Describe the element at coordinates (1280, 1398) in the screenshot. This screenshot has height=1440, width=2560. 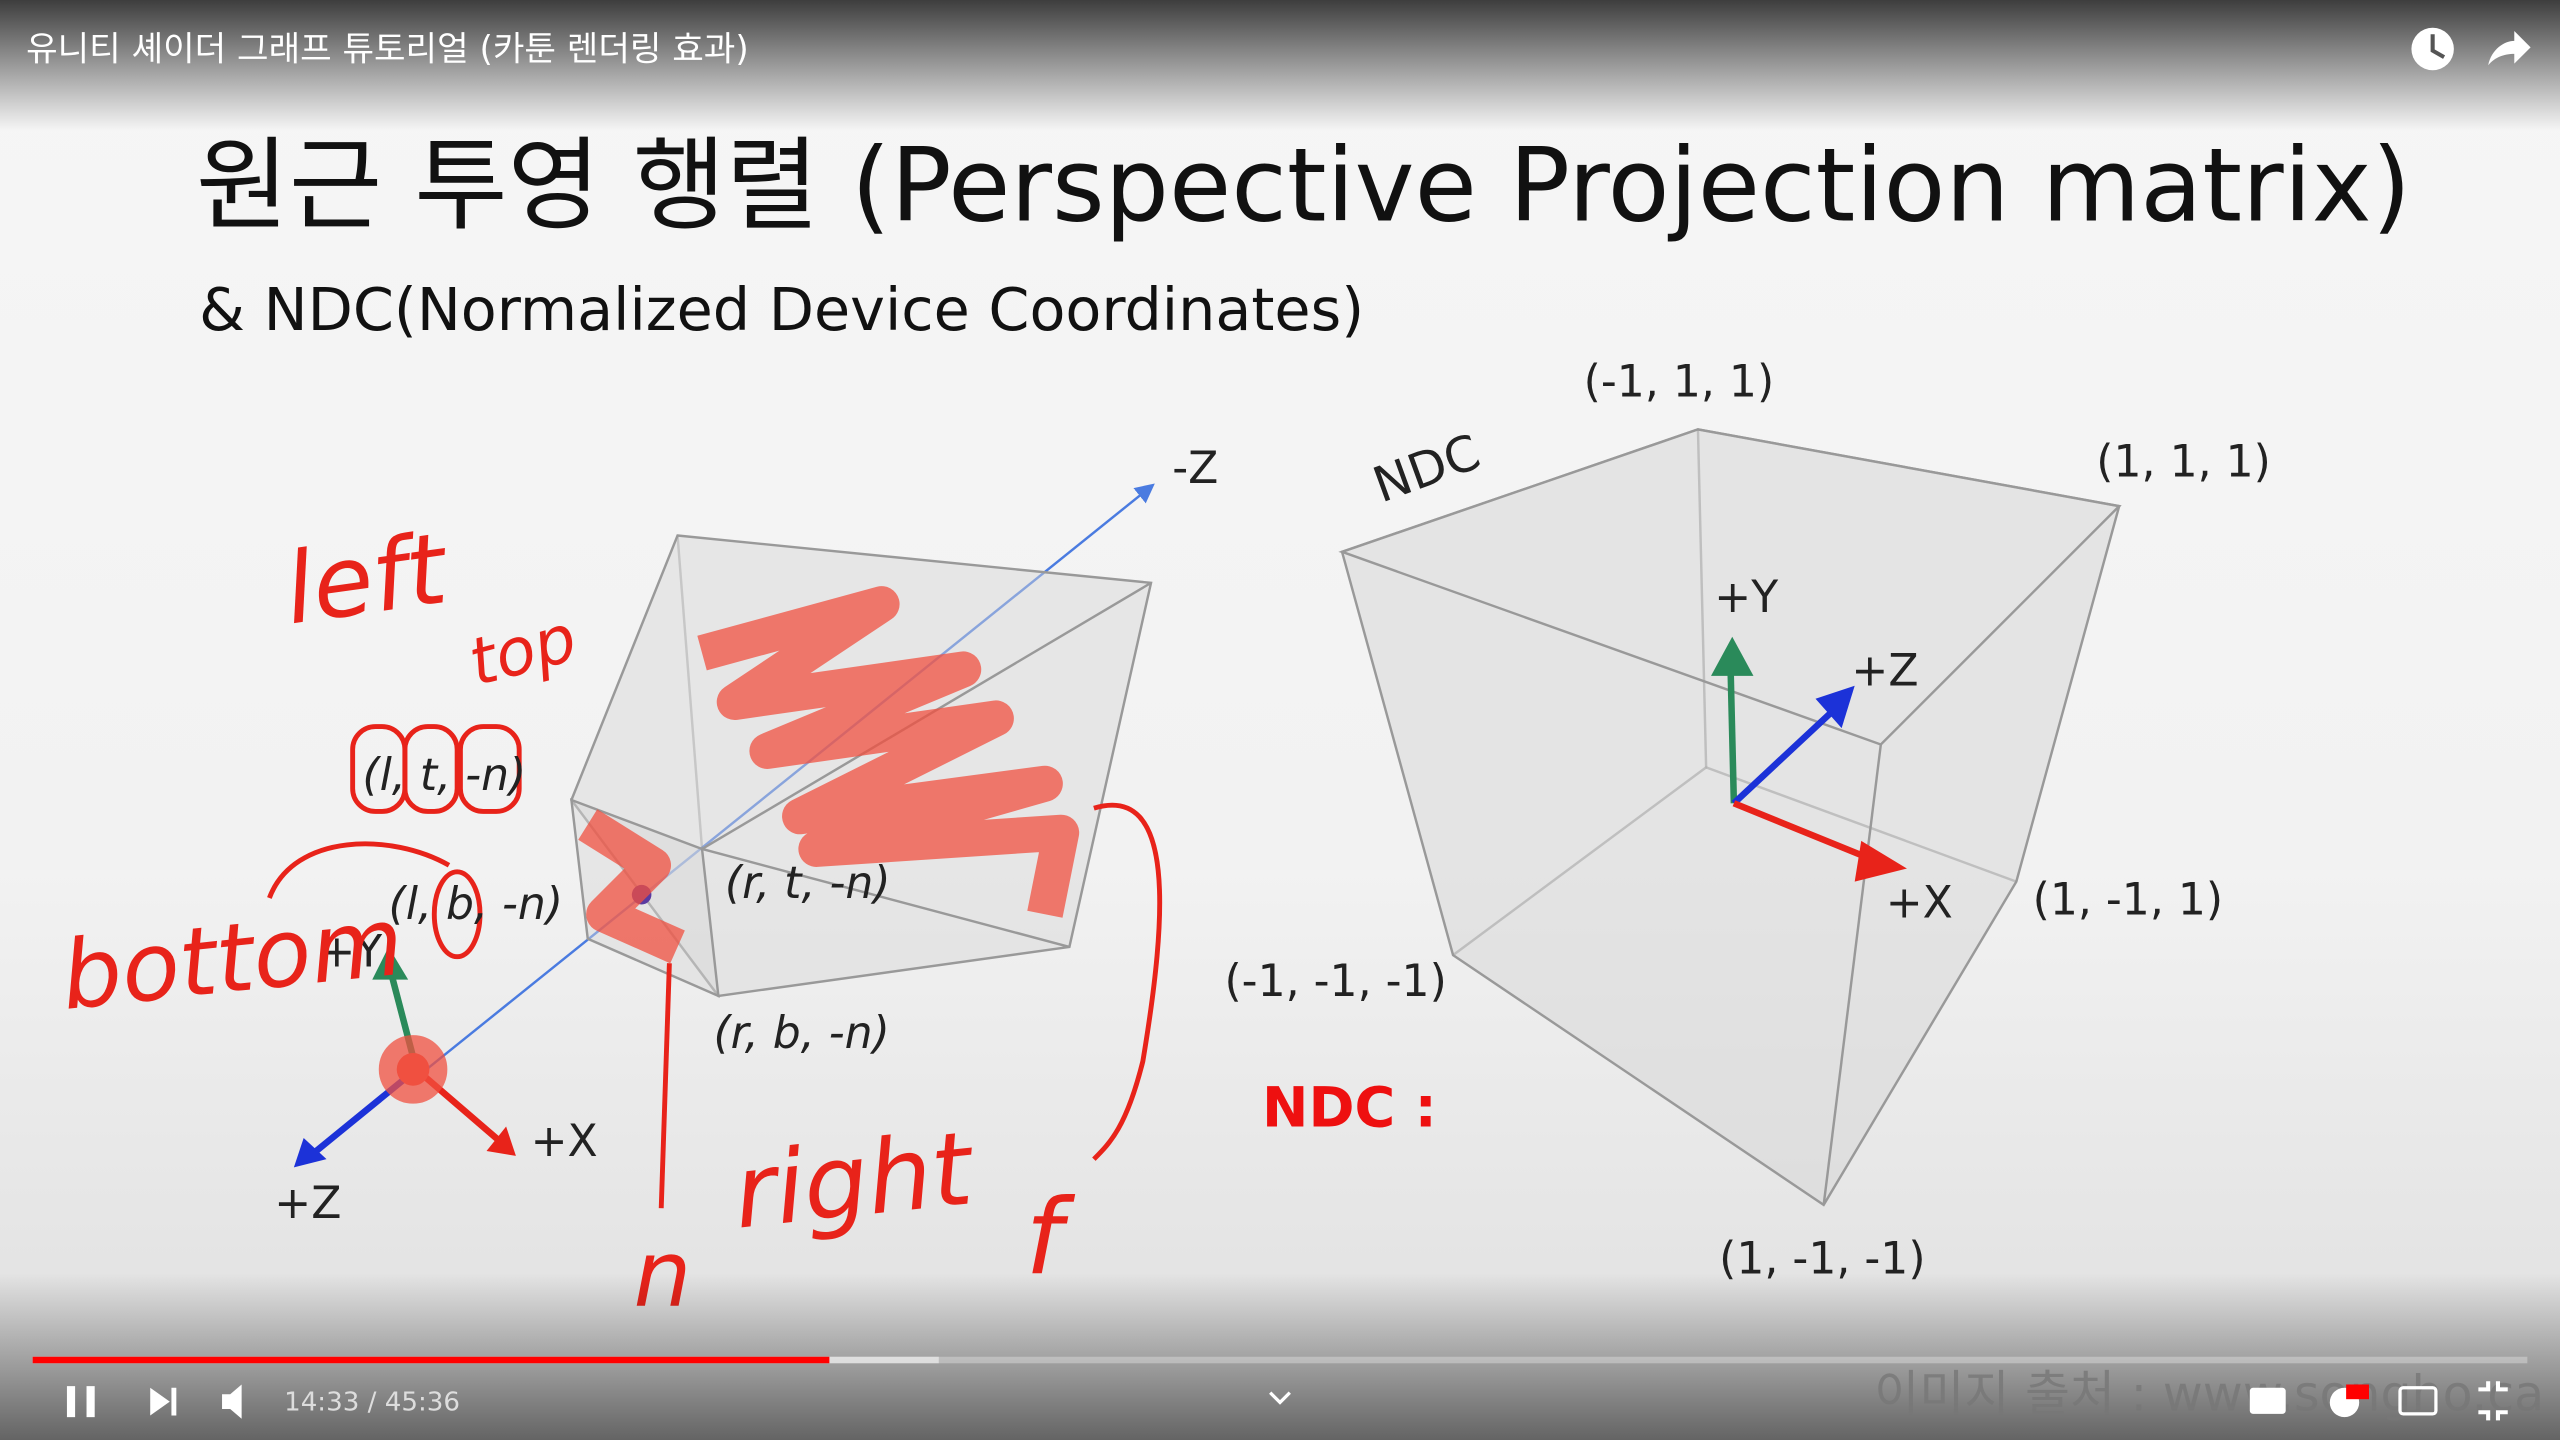
I see `chapter-toggle` at that location.